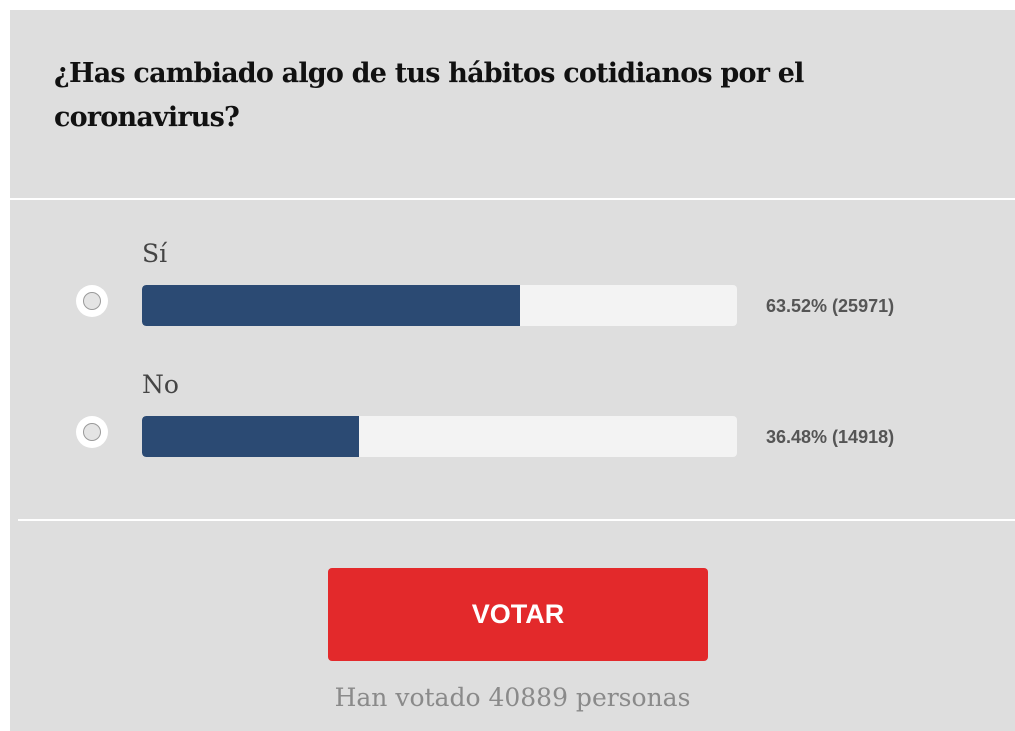  Describe the element at coordinates (155, 253) in the screenshot. I see `poll-option-label: Sí` at that location.